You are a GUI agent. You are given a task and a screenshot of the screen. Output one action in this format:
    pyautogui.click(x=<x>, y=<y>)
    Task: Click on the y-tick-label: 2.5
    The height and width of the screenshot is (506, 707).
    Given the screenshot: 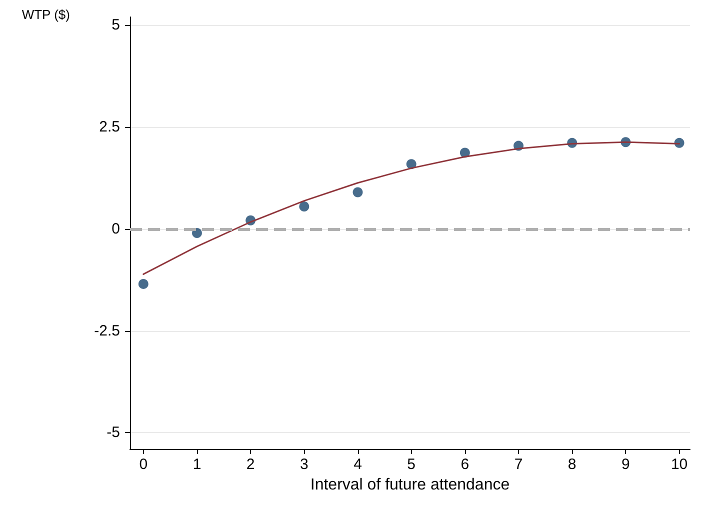 What is the action you would take?
    pyautogui.click(x=109, y=127)
    